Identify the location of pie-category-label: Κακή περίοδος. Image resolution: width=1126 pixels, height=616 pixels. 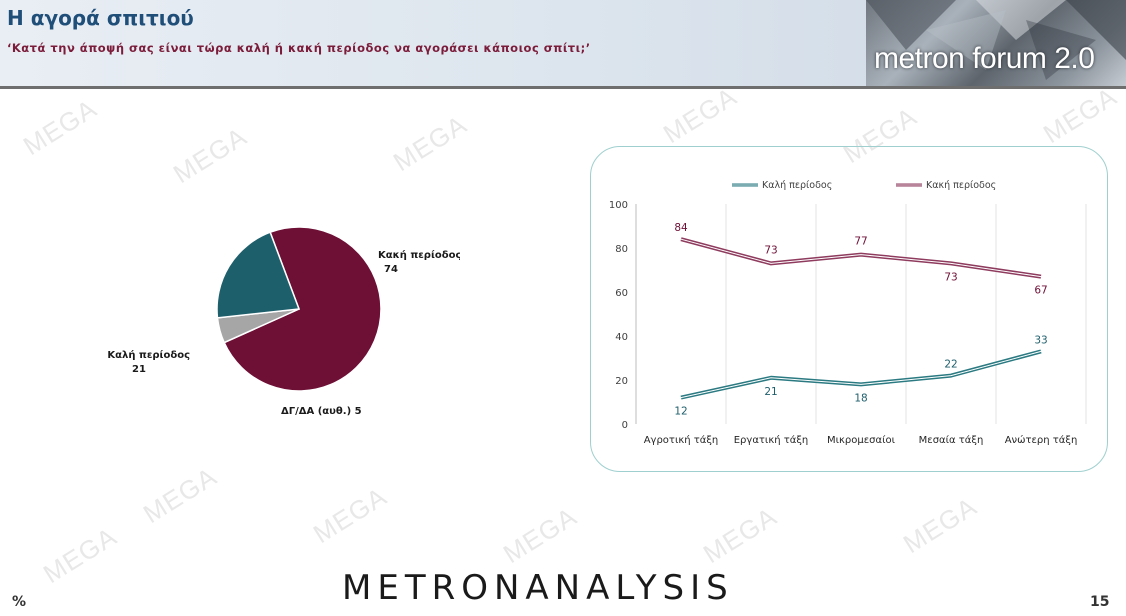
(419, 255).